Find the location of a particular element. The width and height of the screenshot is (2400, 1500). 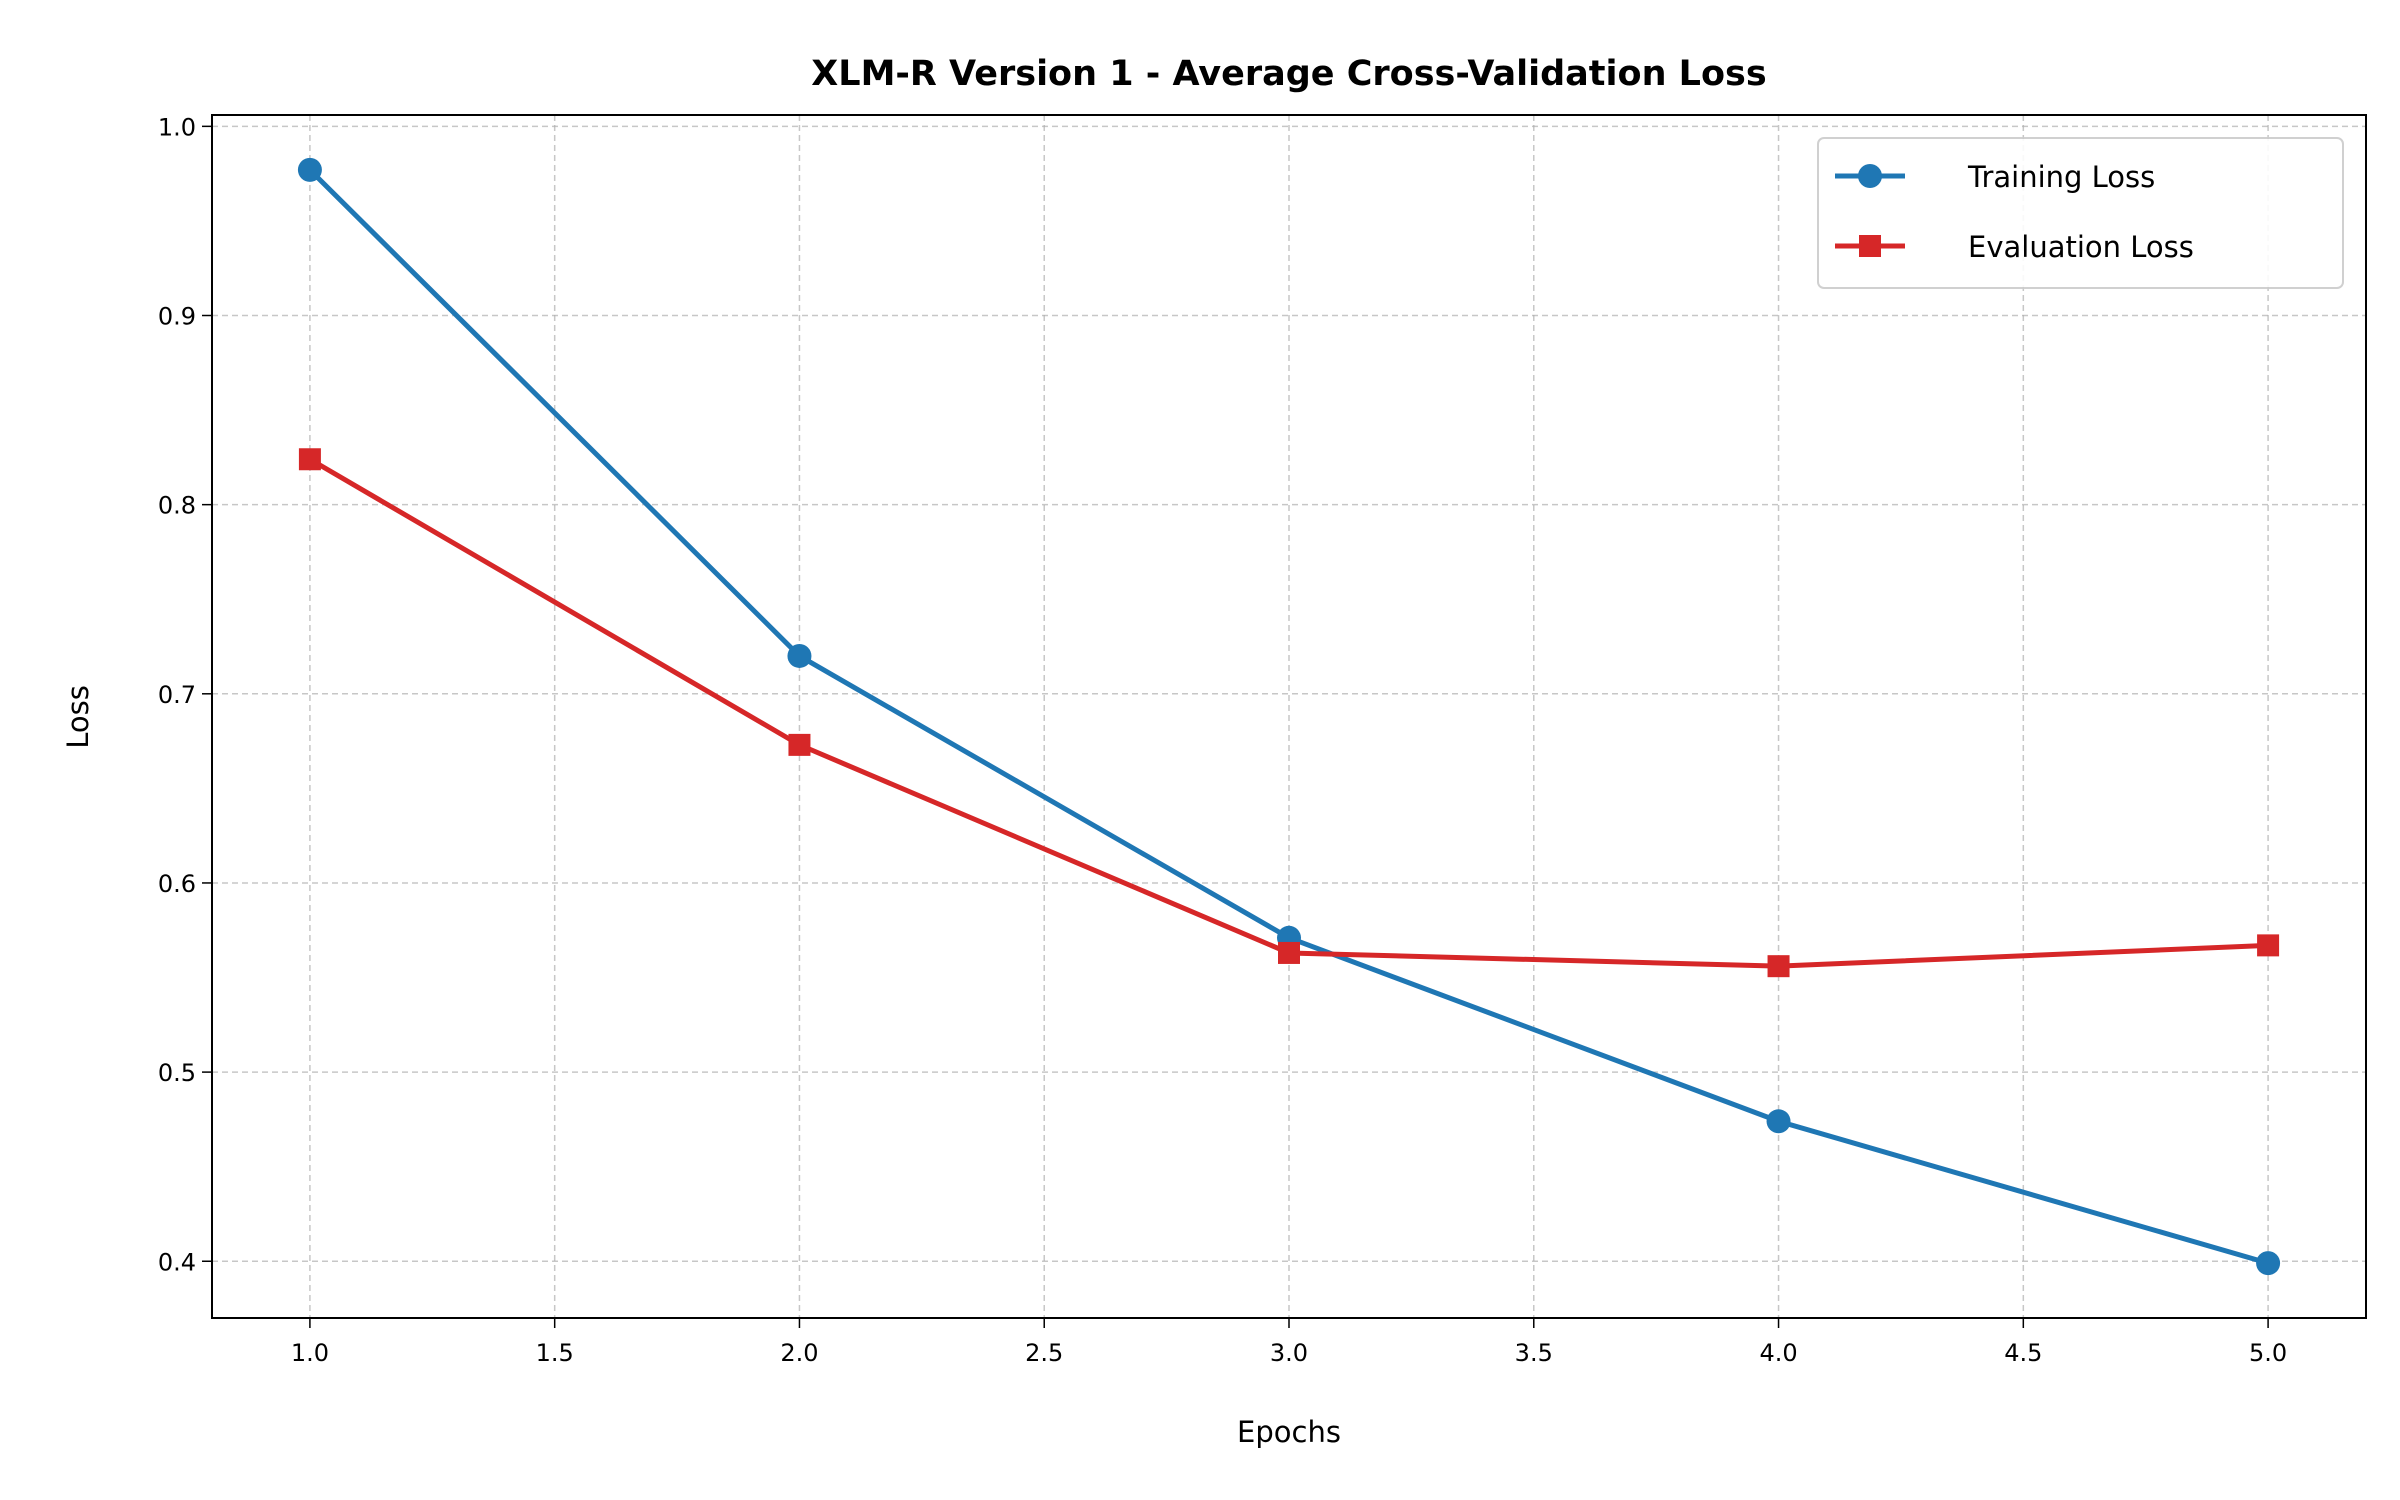

y-tick-label: 0.7 is located at coordinates (177, 695).